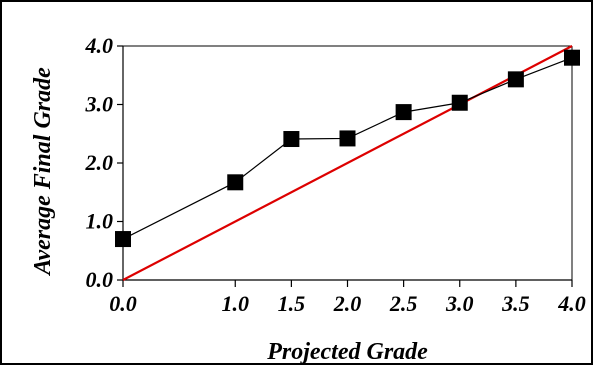  What do you see at coordinates (99, 104) in the screenshot?
I see `y-tick-label: 3.0` at bounding box center [99, 104].